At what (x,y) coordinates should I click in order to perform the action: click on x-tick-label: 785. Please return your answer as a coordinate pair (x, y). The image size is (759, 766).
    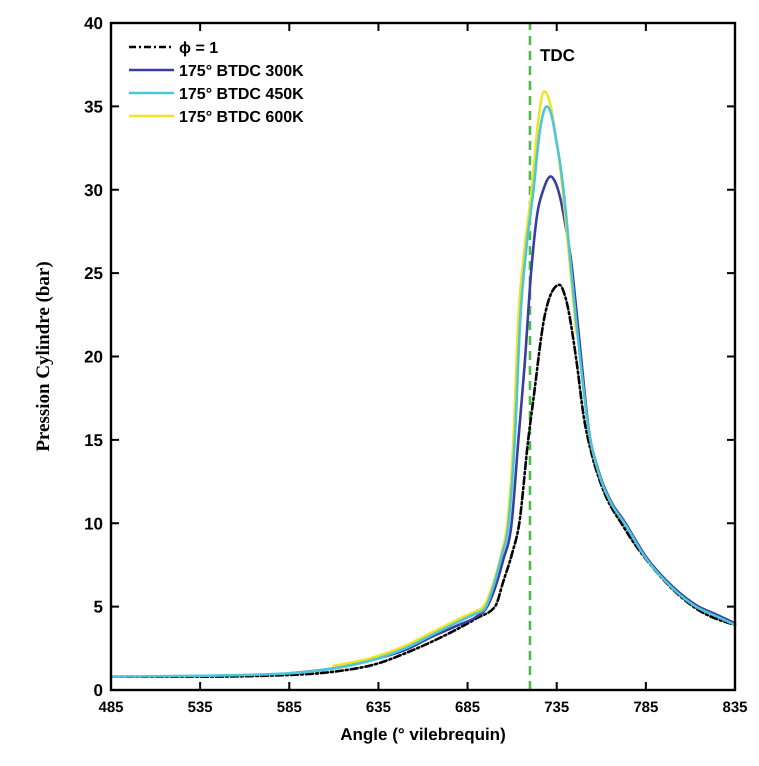
    Looking at the image, I should click on (645, 707).